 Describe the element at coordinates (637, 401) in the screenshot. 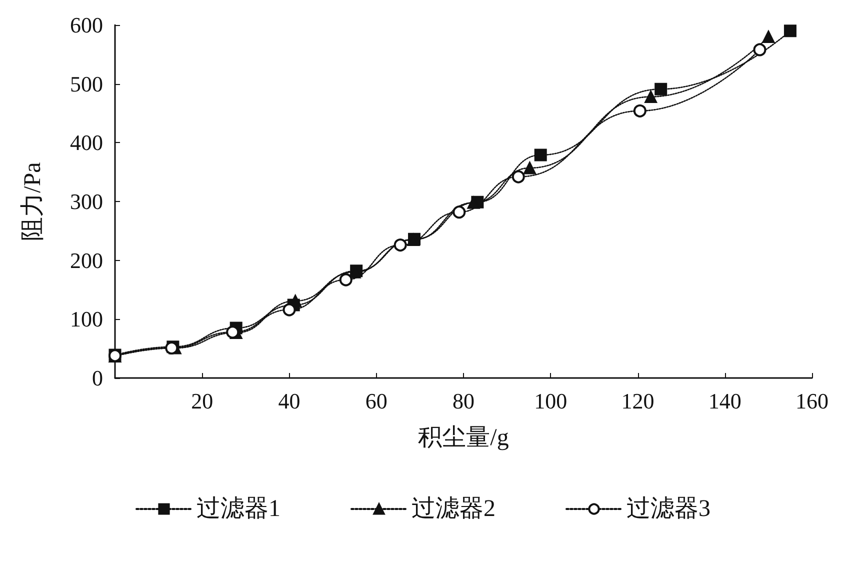

I see `x-tick-label: 120` at that location.